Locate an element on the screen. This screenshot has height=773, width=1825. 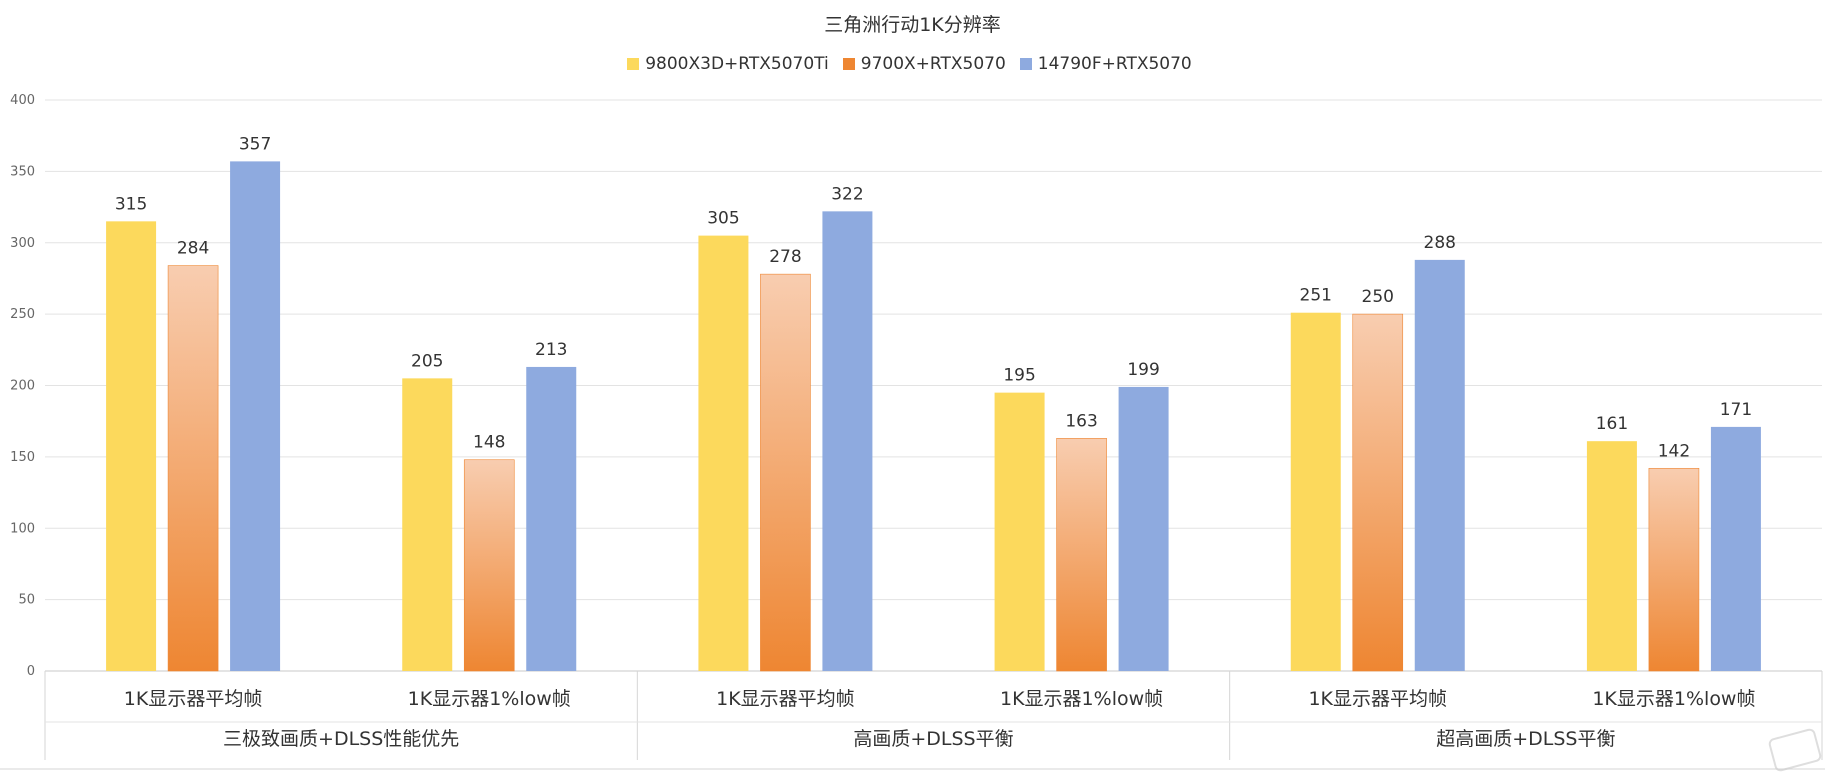
legend-item: 9800X3D+RTX5070Ti is located at coordinates (728, 64).